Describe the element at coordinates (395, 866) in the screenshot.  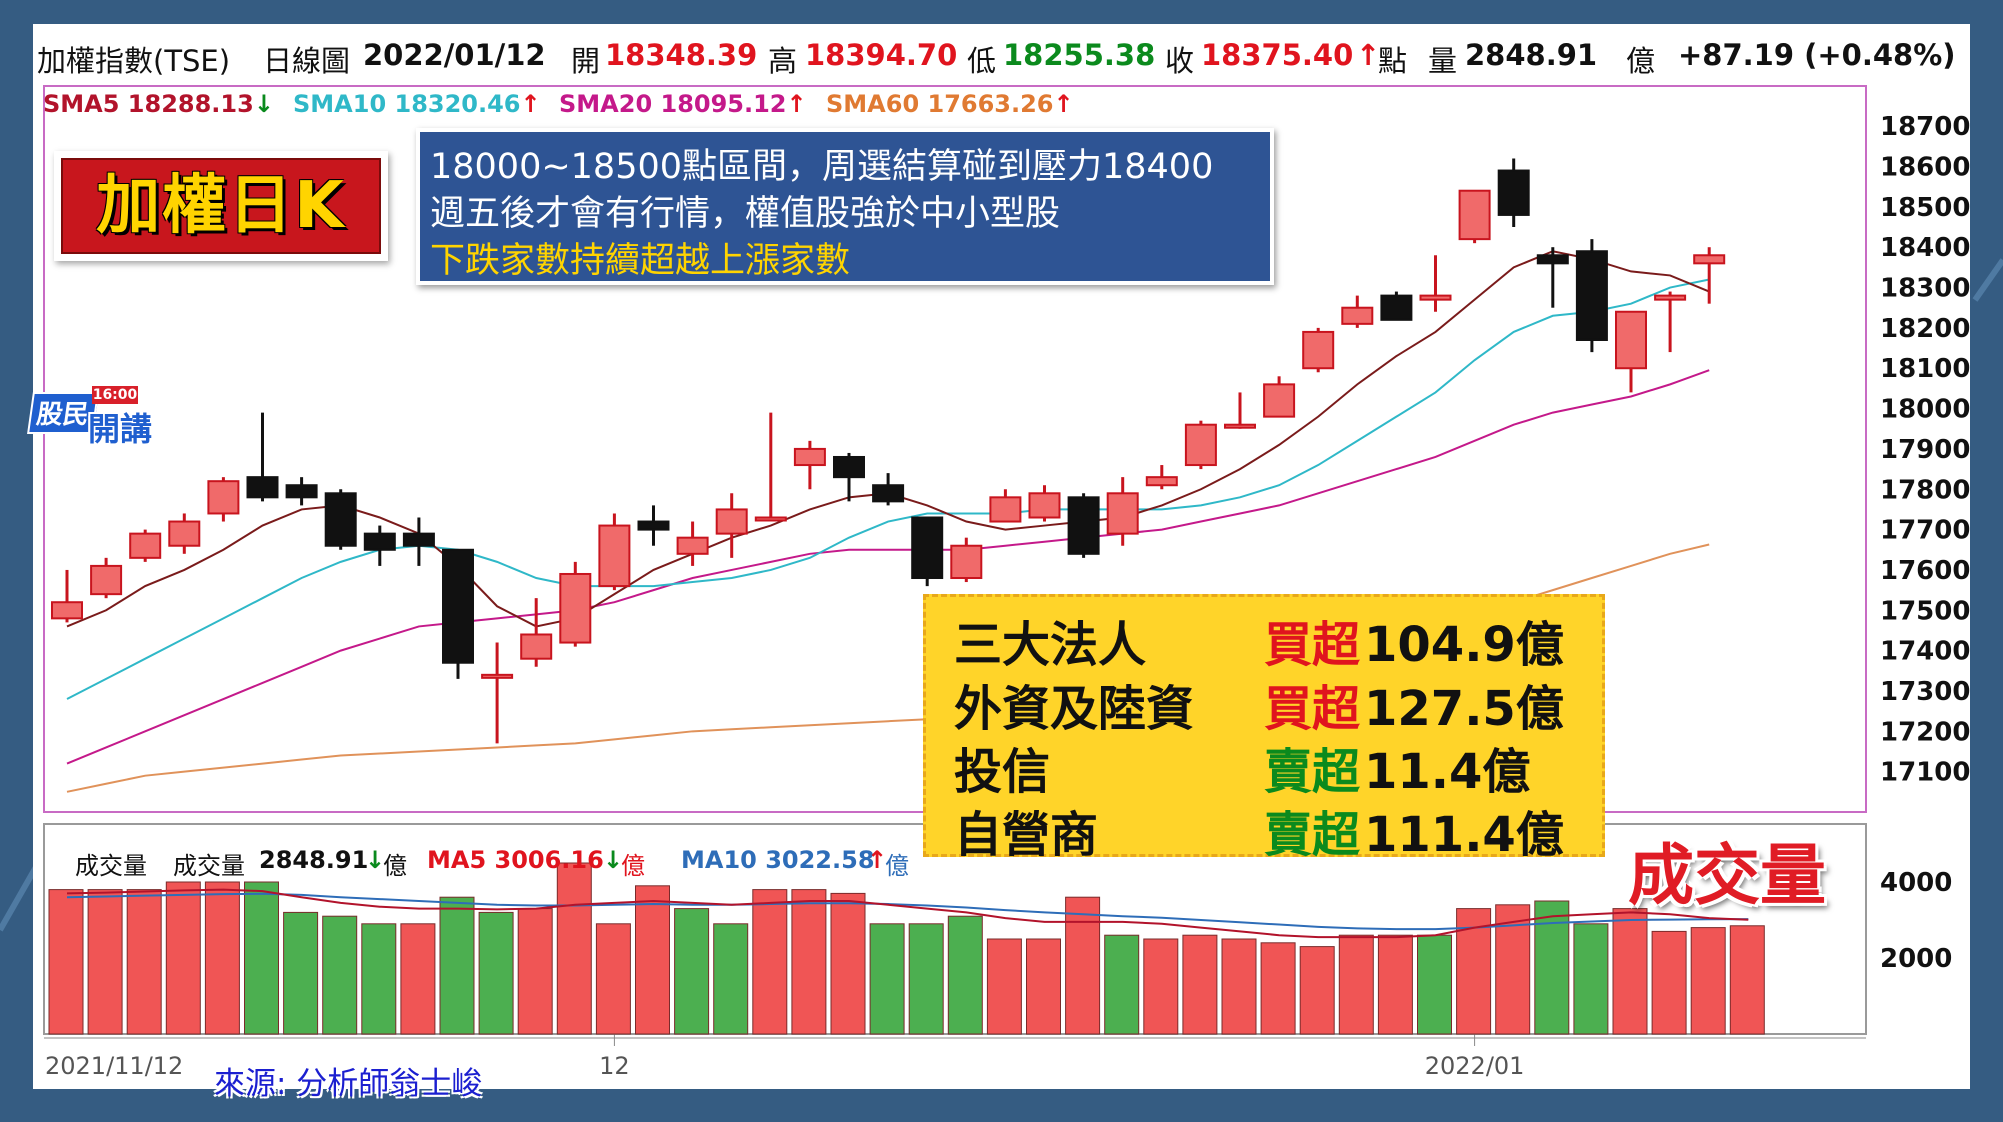
I see `volume-legend-unit: 億` at that location.